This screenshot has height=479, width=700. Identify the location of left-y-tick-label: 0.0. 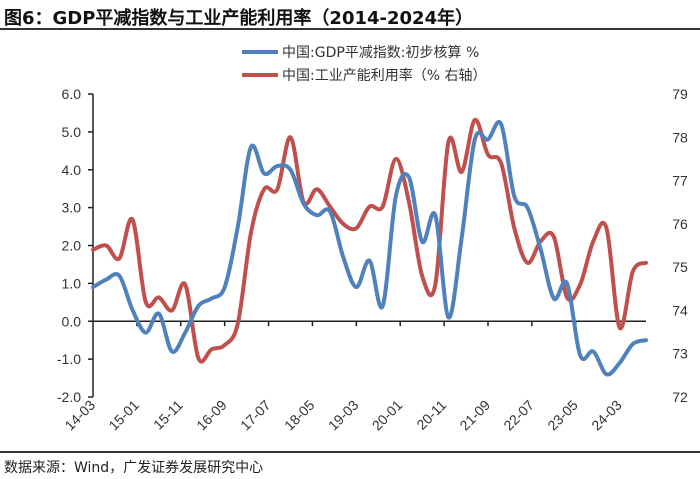
(72, 321).